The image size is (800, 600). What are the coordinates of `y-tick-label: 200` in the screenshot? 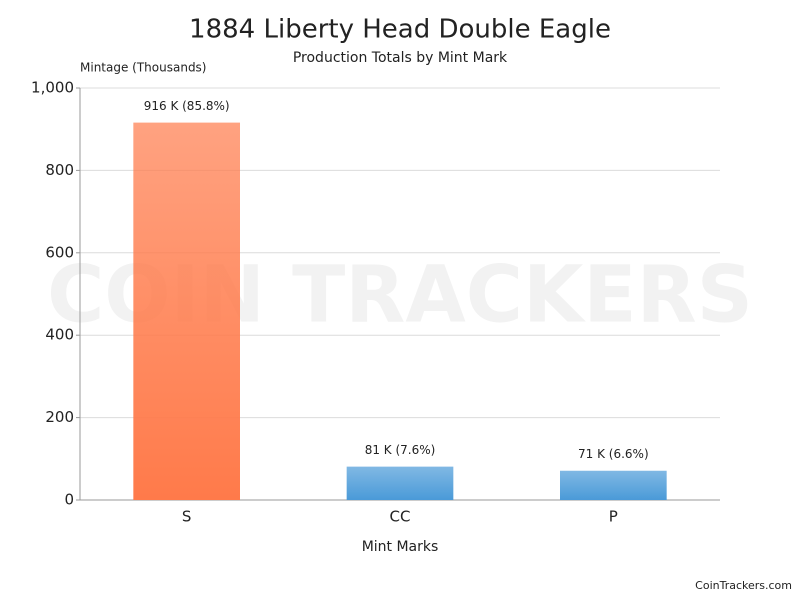 It's located at (59, 417).